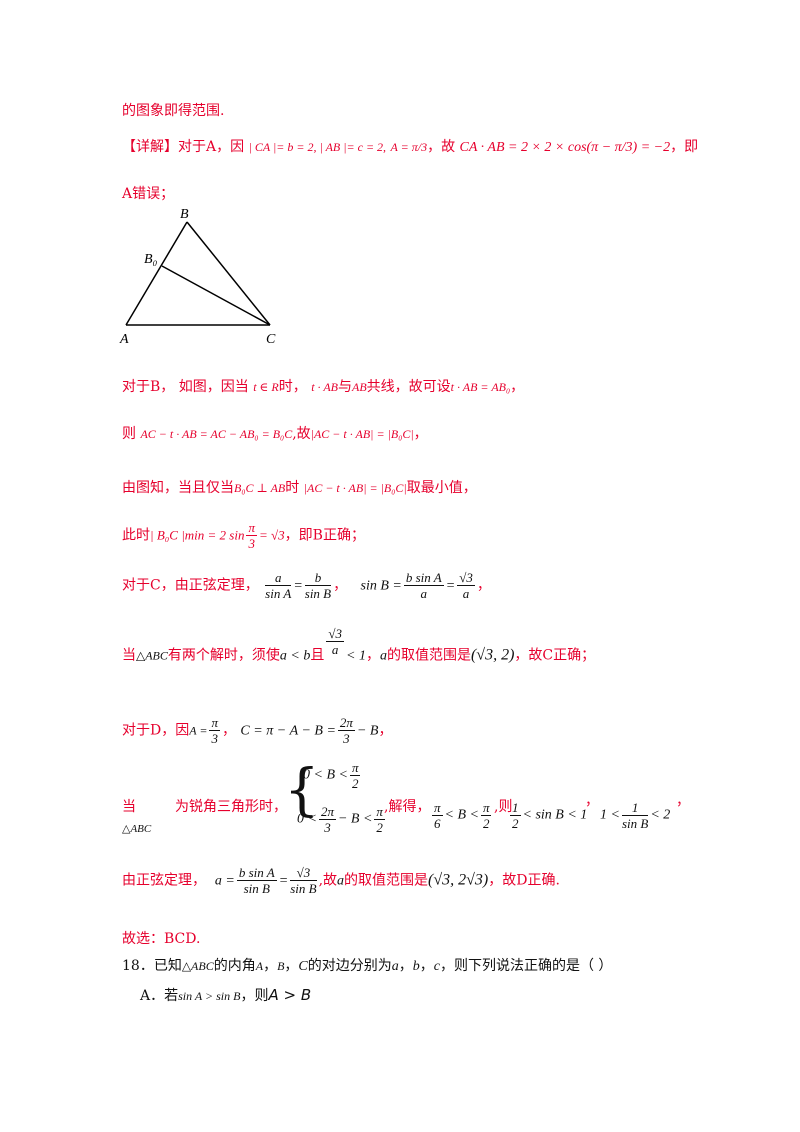  I want to click on fraction-b-over-sinB: b sin B, so click(318, 585).